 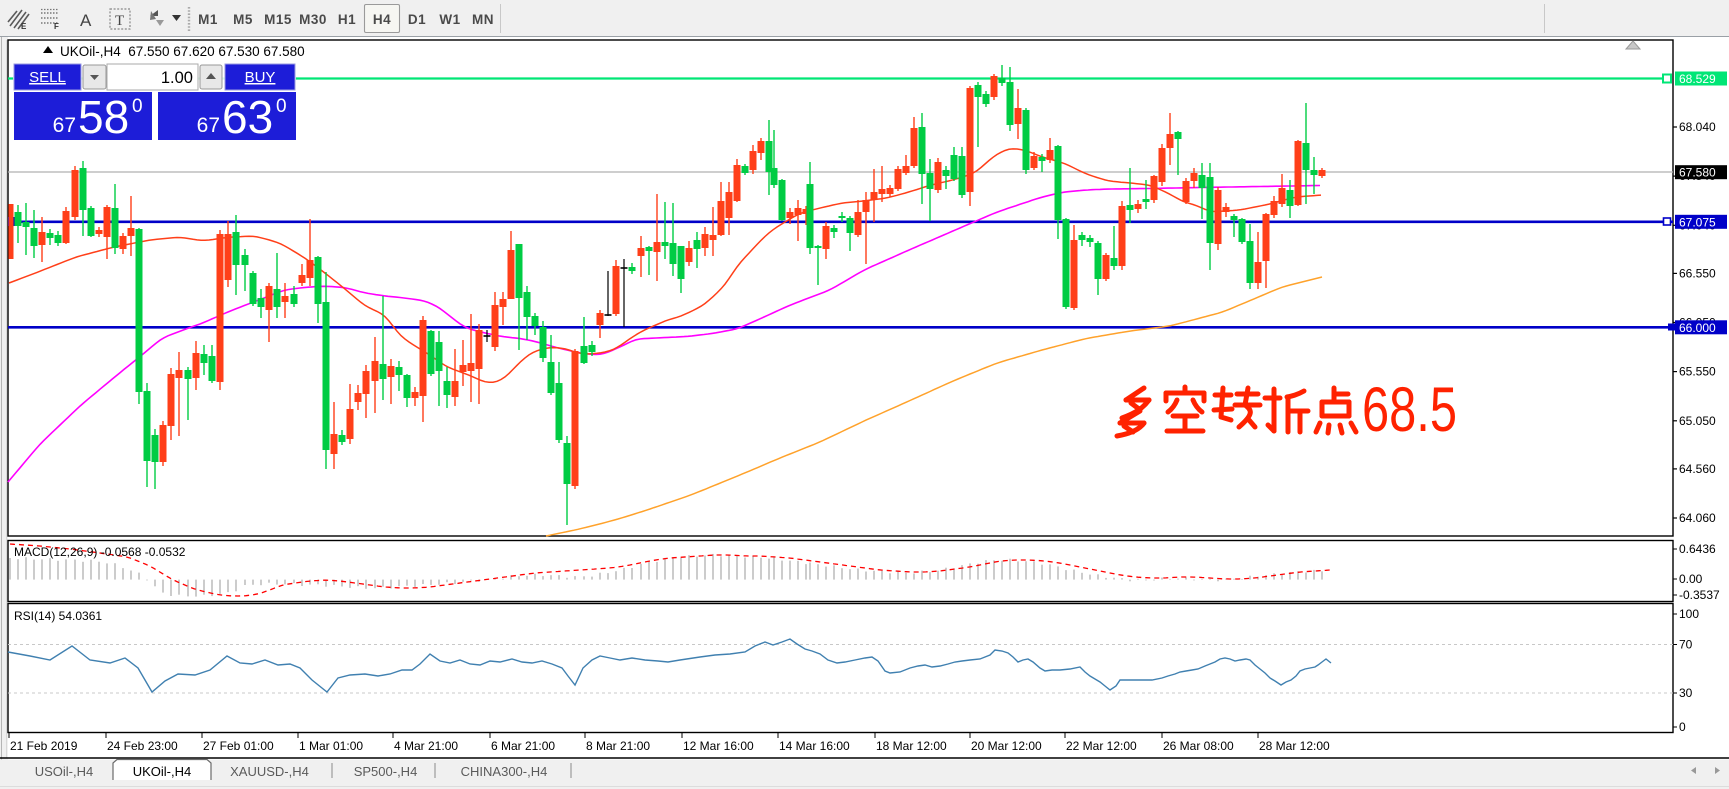 I want to click on svg-text: SELL, so click(x=47, y=77).